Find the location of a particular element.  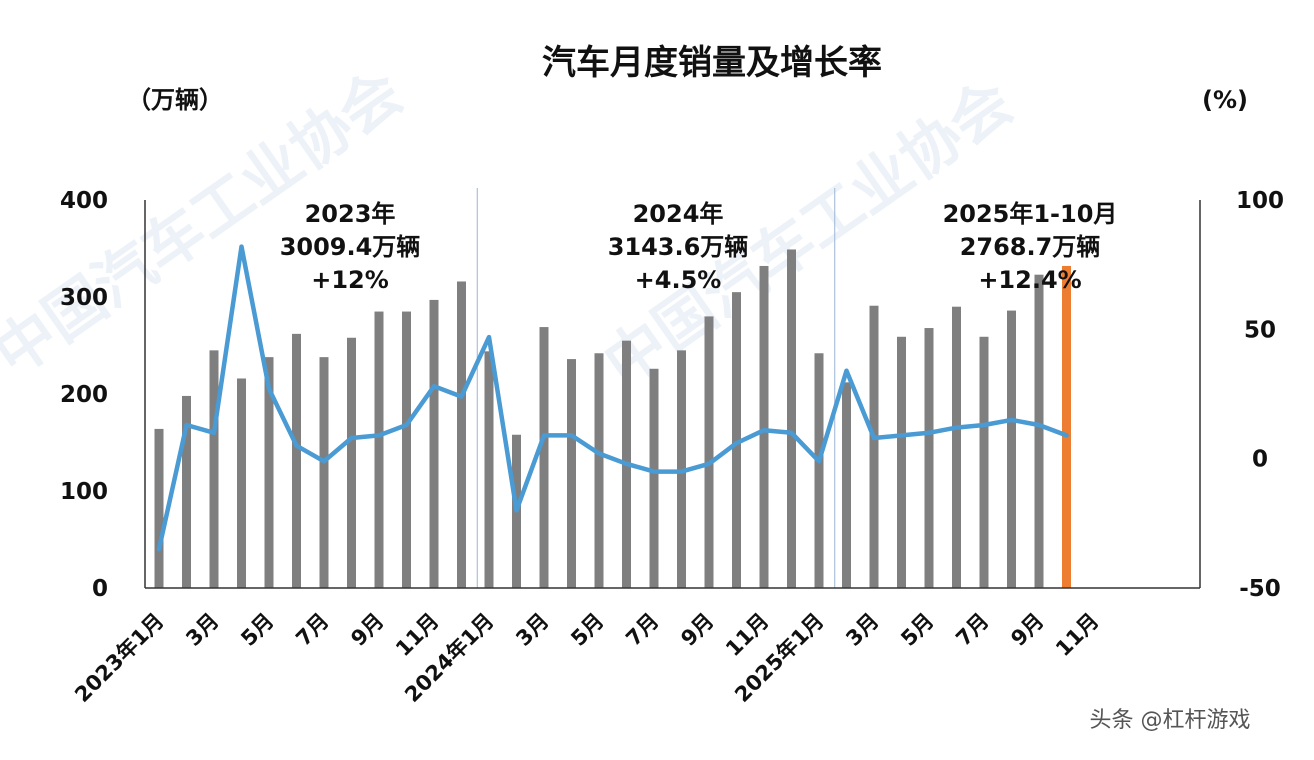

right-tick-label: 100 is located at coordinates (1260, 201).